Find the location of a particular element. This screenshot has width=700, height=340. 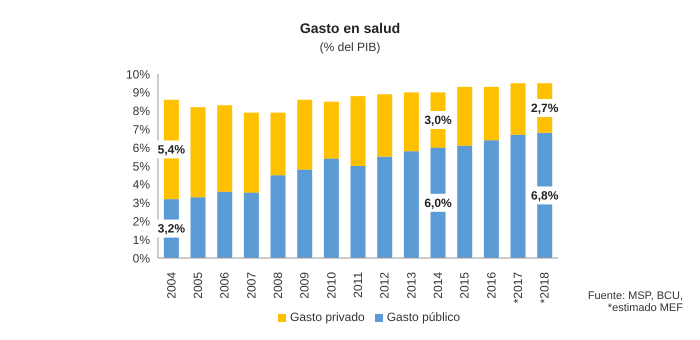

x-tick-label: 2004 is located at coordinates (171, 285).